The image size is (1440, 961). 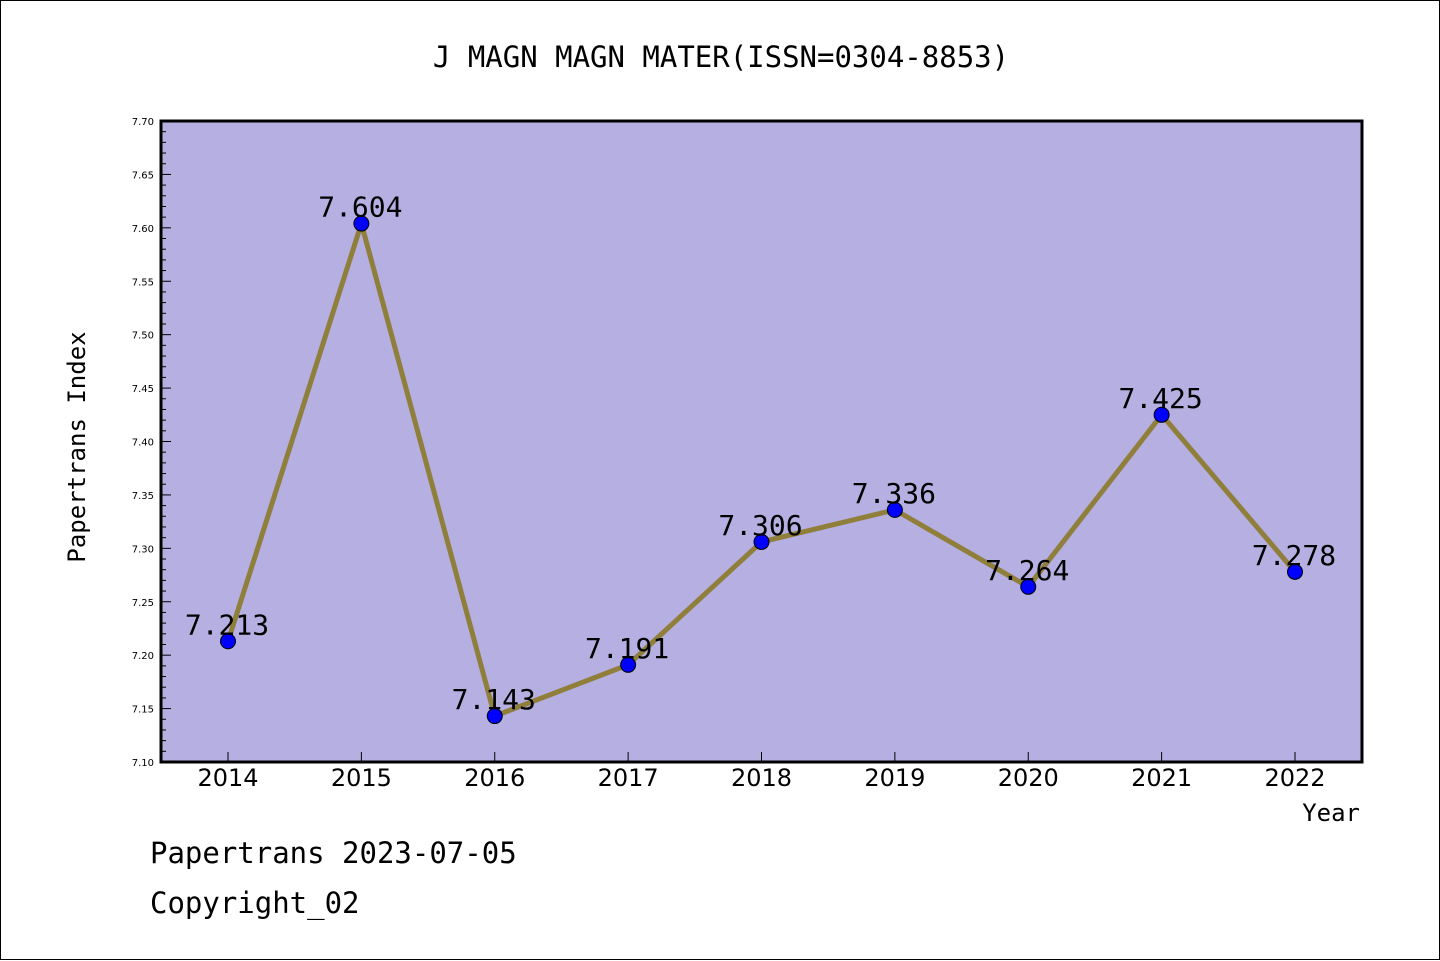 I want to click on y-tick-label: 7.15, so click(x=143, y=710).